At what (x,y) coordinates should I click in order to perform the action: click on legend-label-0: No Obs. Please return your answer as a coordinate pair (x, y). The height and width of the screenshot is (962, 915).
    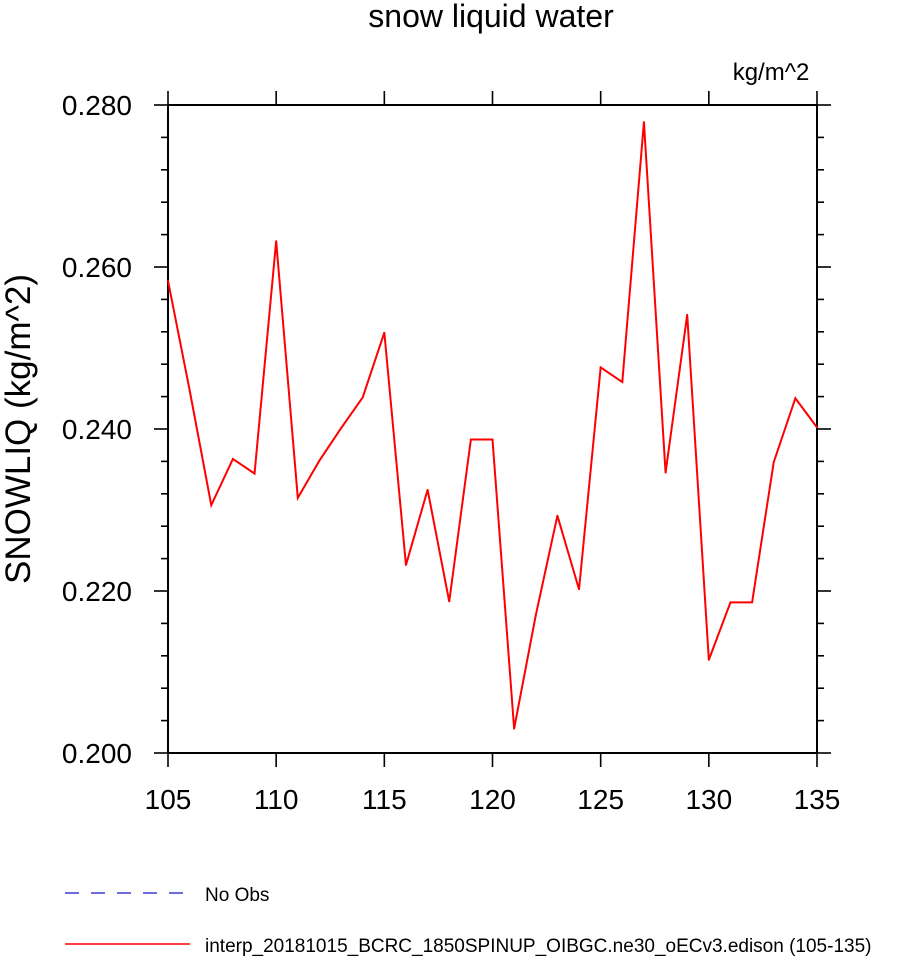
    Looking at the image, I should click on (237, 895).